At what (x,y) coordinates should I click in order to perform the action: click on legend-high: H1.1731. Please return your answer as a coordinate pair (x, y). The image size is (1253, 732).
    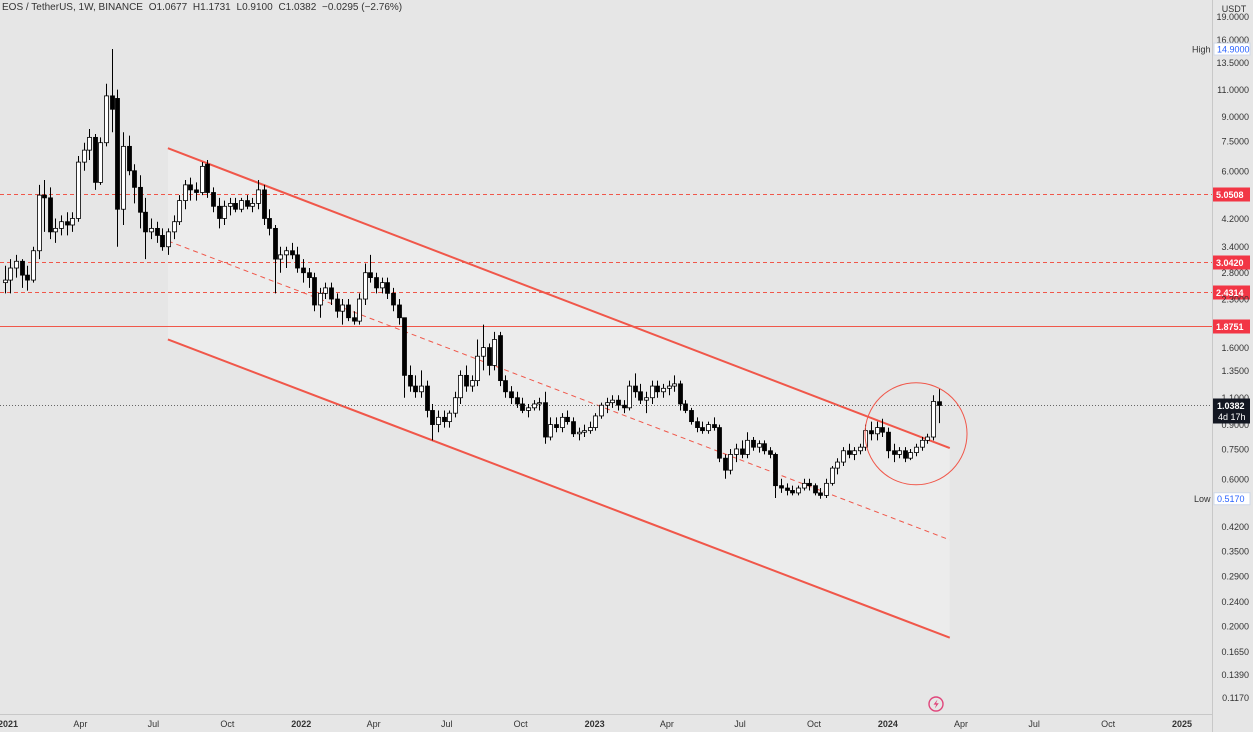
    Looking at the image, I should click on (211, 7).